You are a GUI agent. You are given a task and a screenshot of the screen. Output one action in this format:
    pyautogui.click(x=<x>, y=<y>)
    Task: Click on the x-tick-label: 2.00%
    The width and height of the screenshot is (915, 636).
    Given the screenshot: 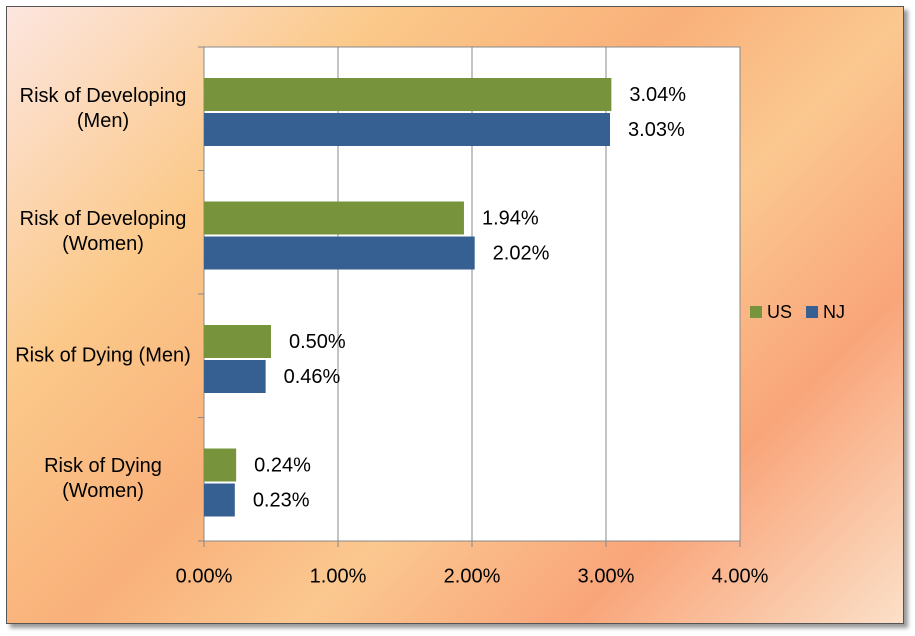 What is the action you would take?
    pyautogui.click(x=472, y=576)
    